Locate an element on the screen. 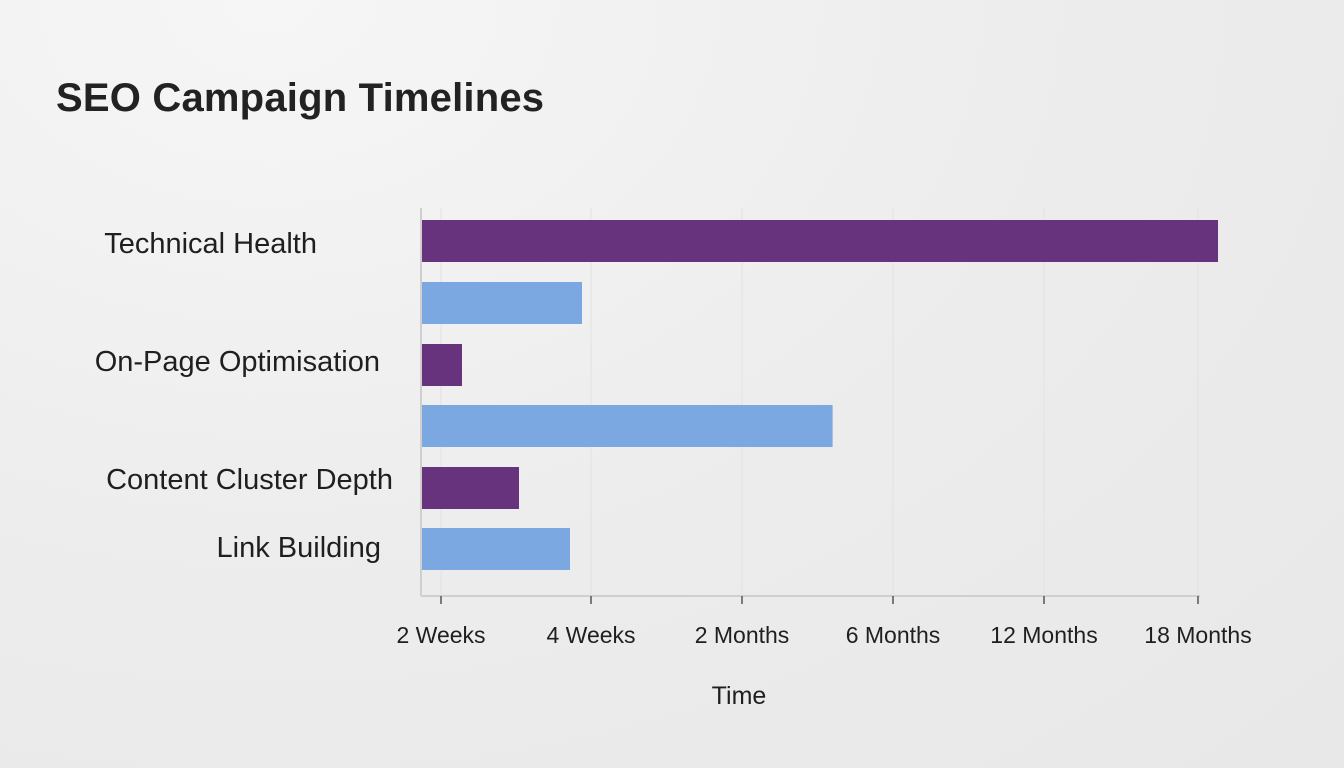 The height and width of the screenshot is (768, 1344). chart-title: SEO Campaign Timelines is located at coordinates (300, 98).